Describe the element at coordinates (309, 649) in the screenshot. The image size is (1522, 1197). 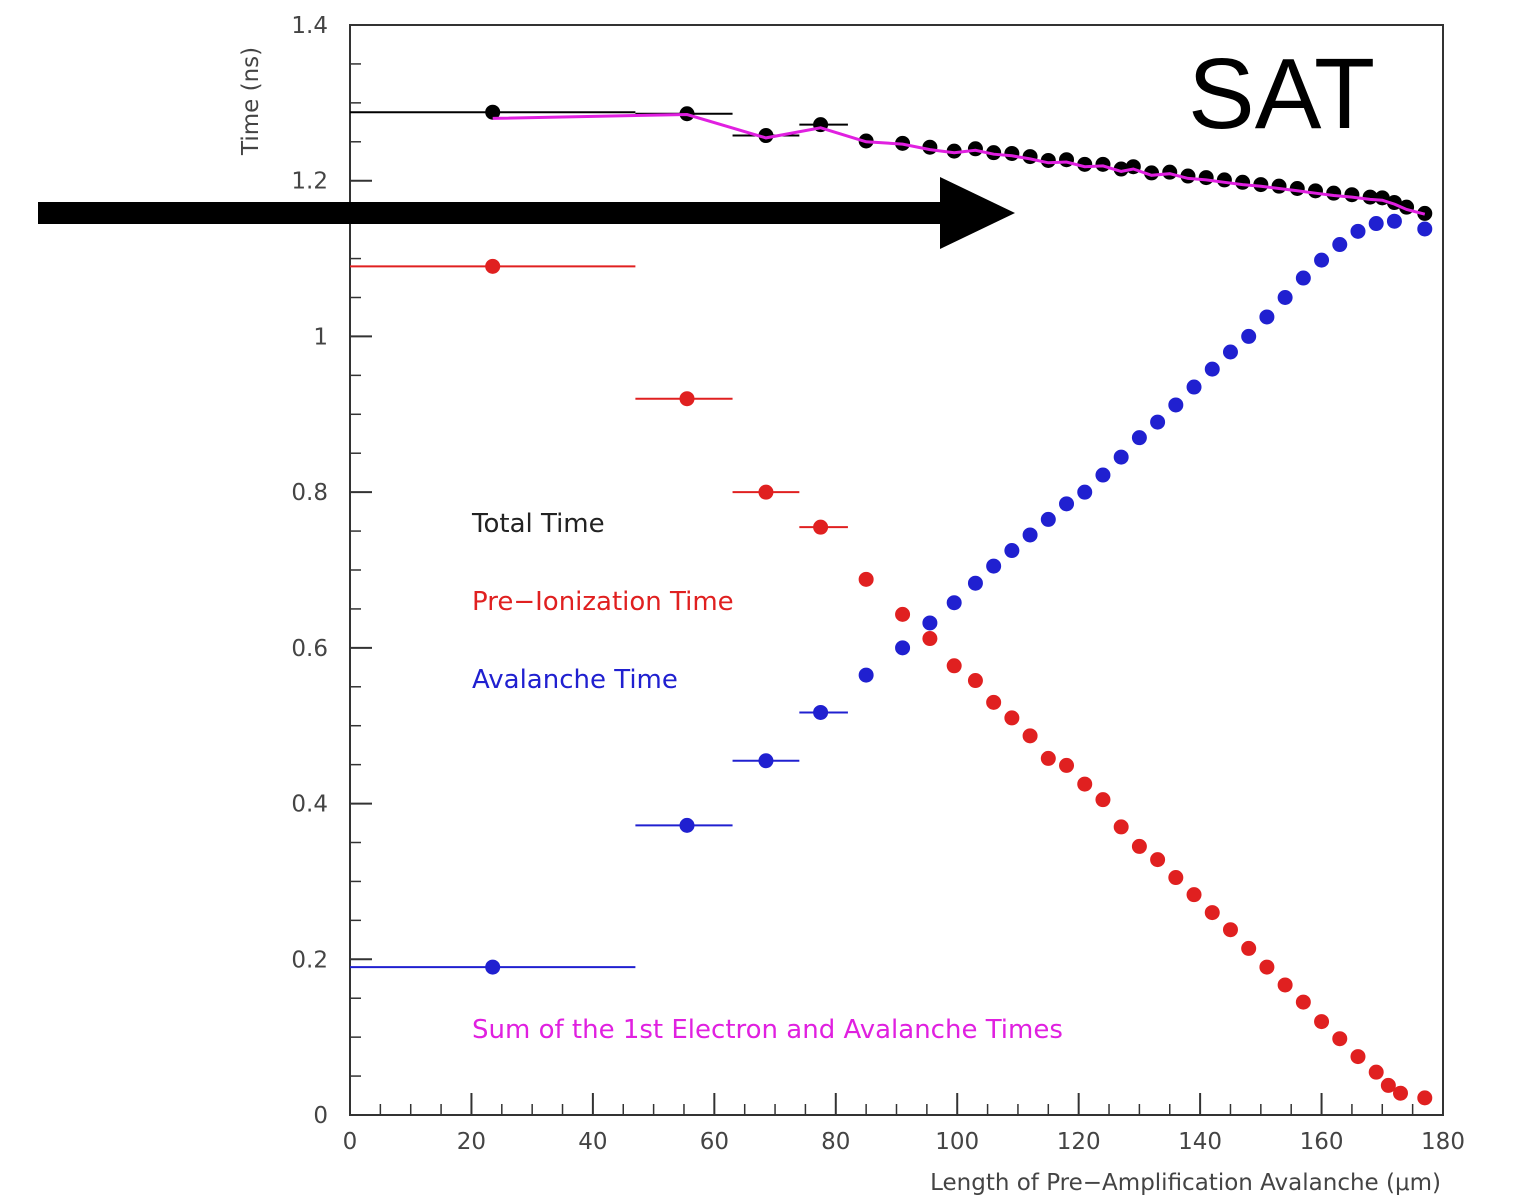
I see `y-tick-label: 0.6` at that location.